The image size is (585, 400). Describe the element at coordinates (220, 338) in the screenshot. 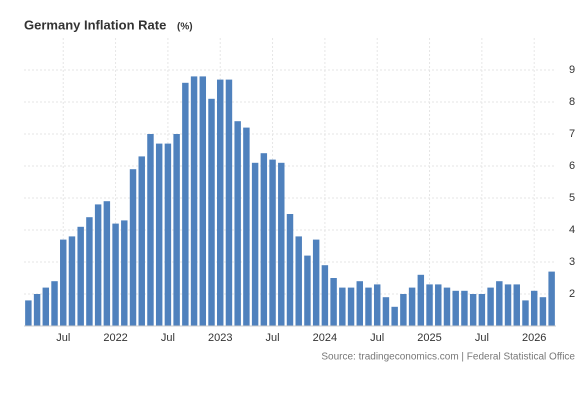

I see `x-tick-label: 2023` at that location.